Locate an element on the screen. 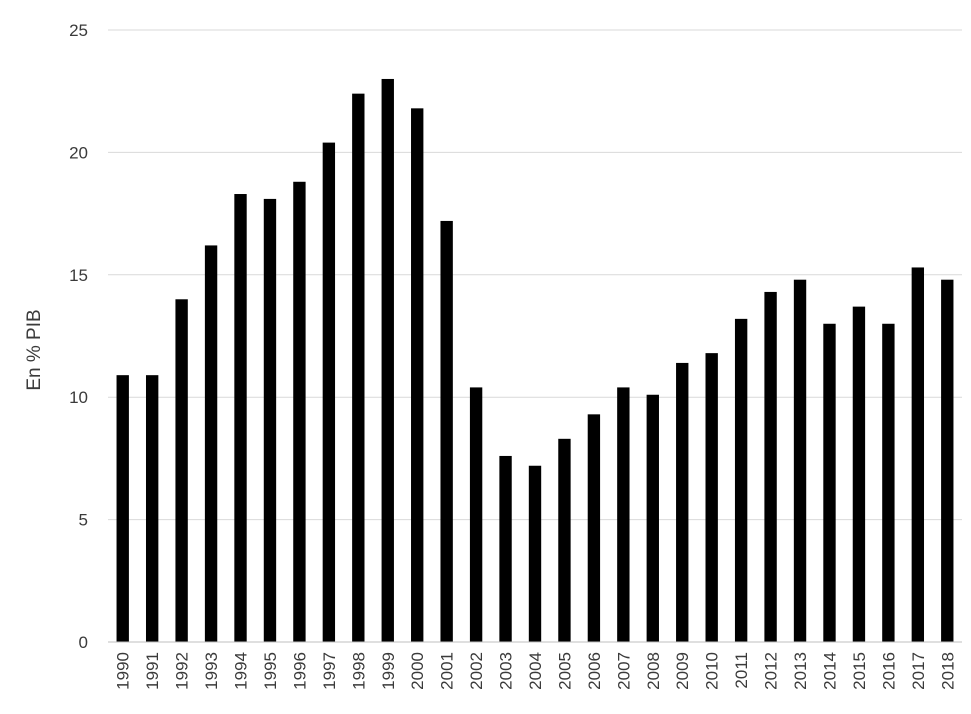 Image resolution: width=971 pixels, height=714 pixels. bar-1999 is located at coordinates (387, 360).